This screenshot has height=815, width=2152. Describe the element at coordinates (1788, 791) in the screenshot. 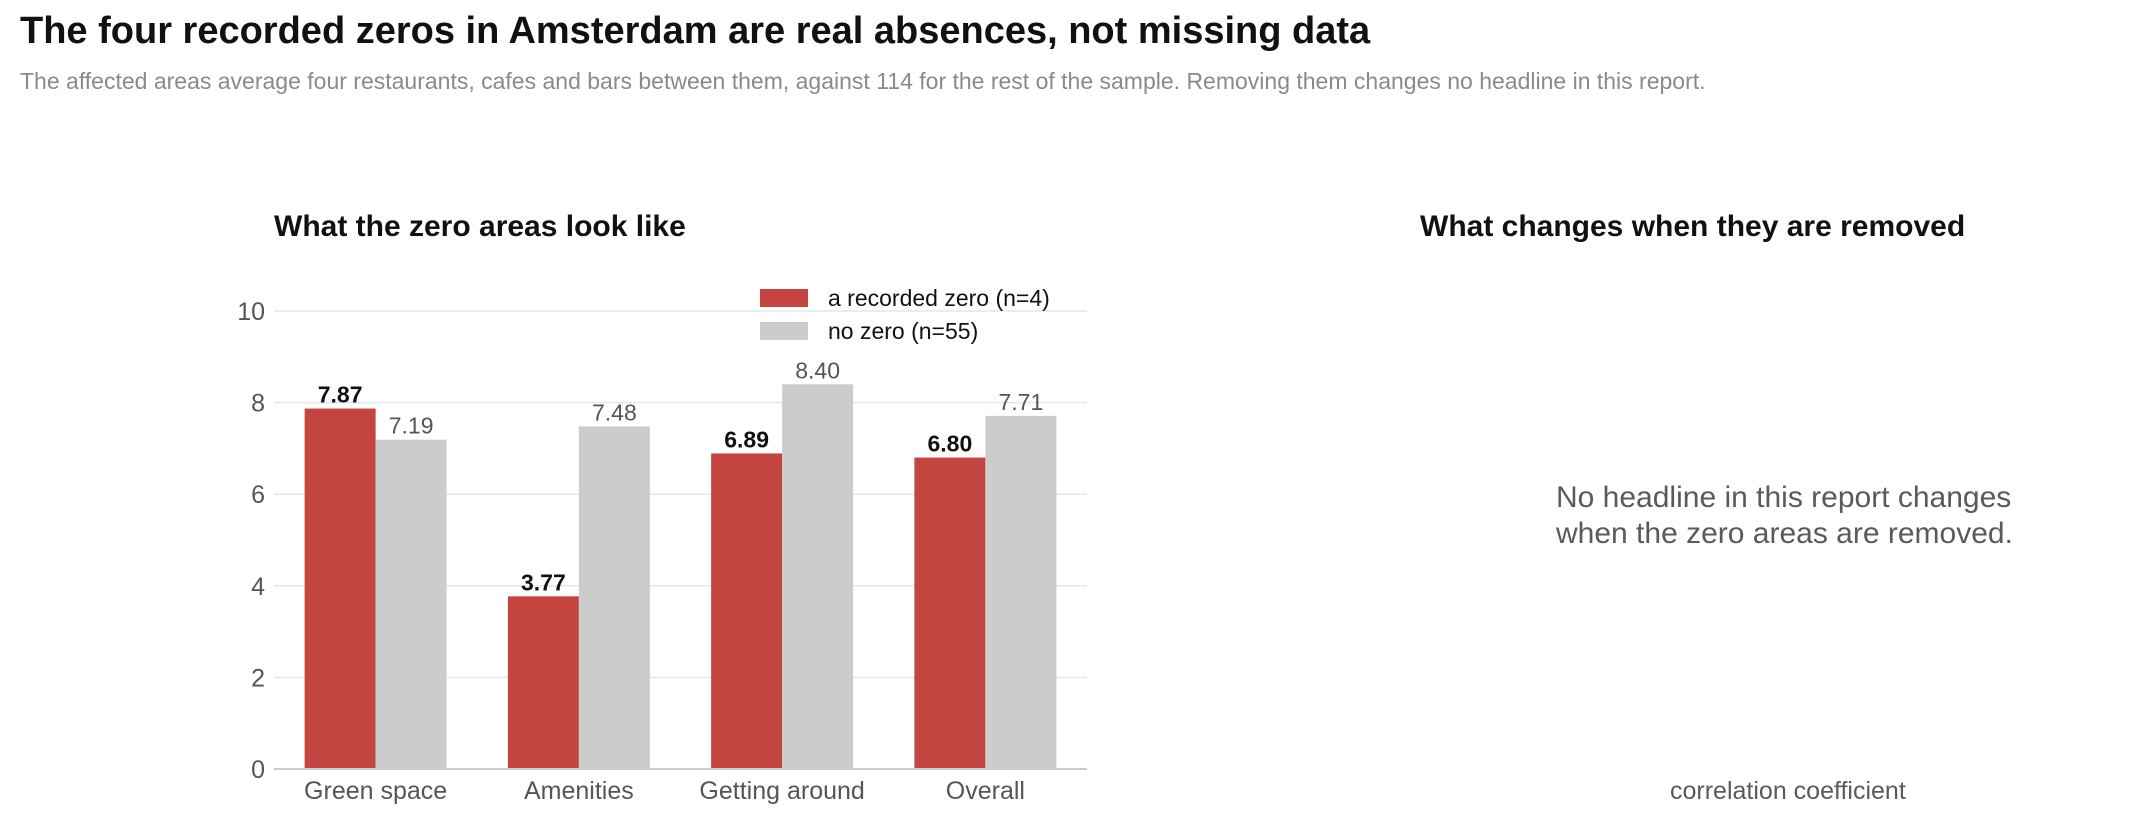

I see `x-axis-label: correlation coefficient` at that location.